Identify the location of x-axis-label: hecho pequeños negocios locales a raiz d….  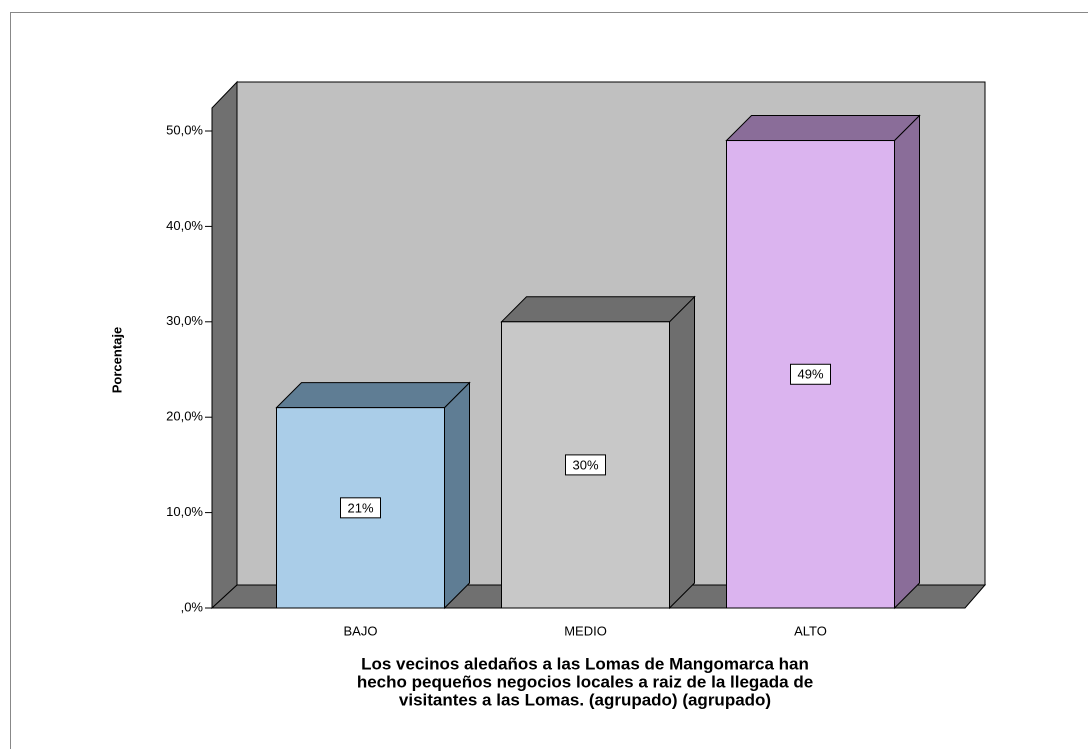
(585, 681).